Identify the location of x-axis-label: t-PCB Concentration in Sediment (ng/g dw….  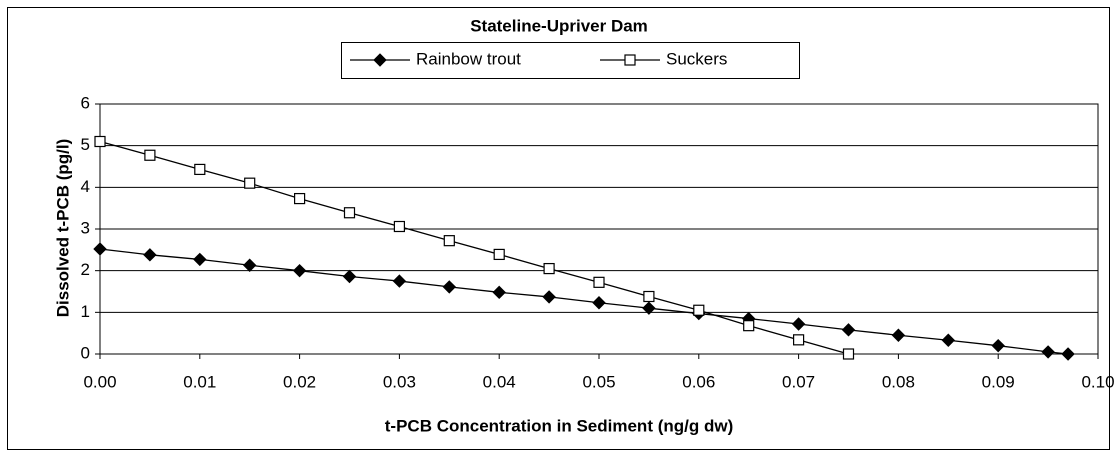
(559, 425).